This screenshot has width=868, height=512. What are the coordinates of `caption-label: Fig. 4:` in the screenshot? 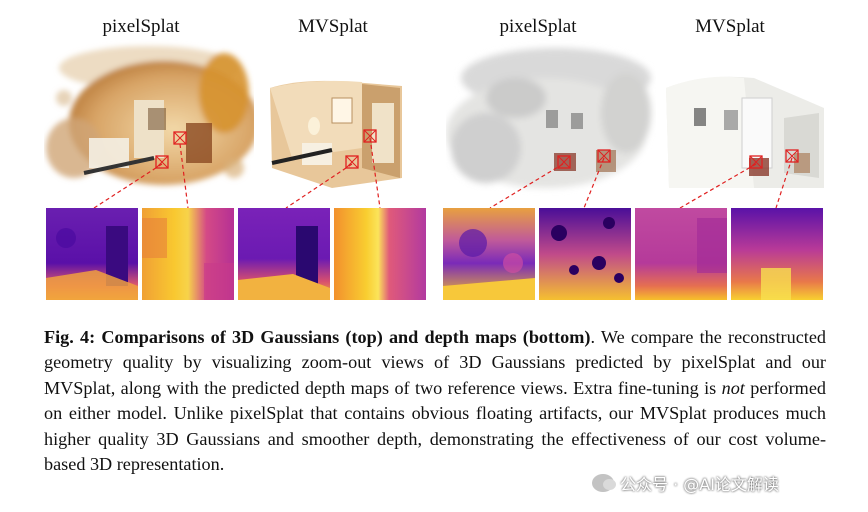 It's located at (70, 337).